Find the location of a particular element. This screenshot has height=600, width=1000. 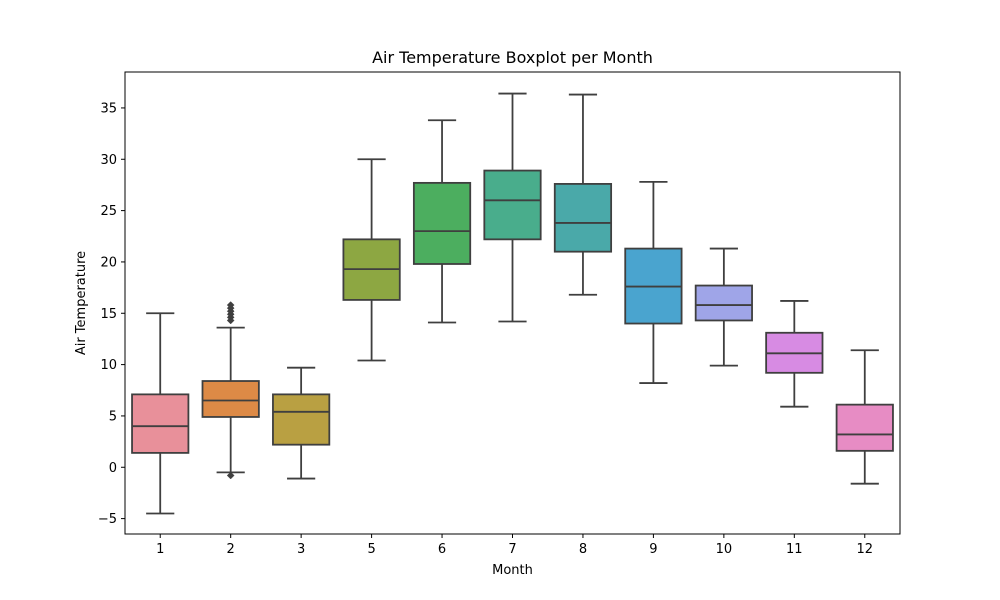

x-tick-label: 11 is located at coordinates (794, 549).